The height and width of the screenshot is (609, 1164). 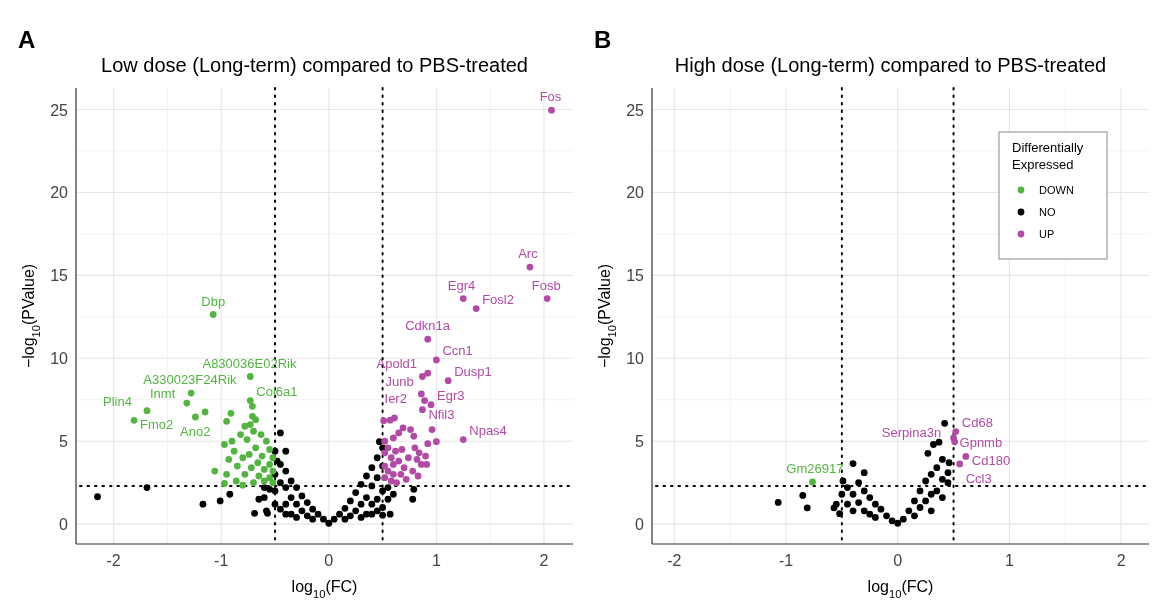 I want to click on y-tick-label: 20, so click(x=59, y=193).